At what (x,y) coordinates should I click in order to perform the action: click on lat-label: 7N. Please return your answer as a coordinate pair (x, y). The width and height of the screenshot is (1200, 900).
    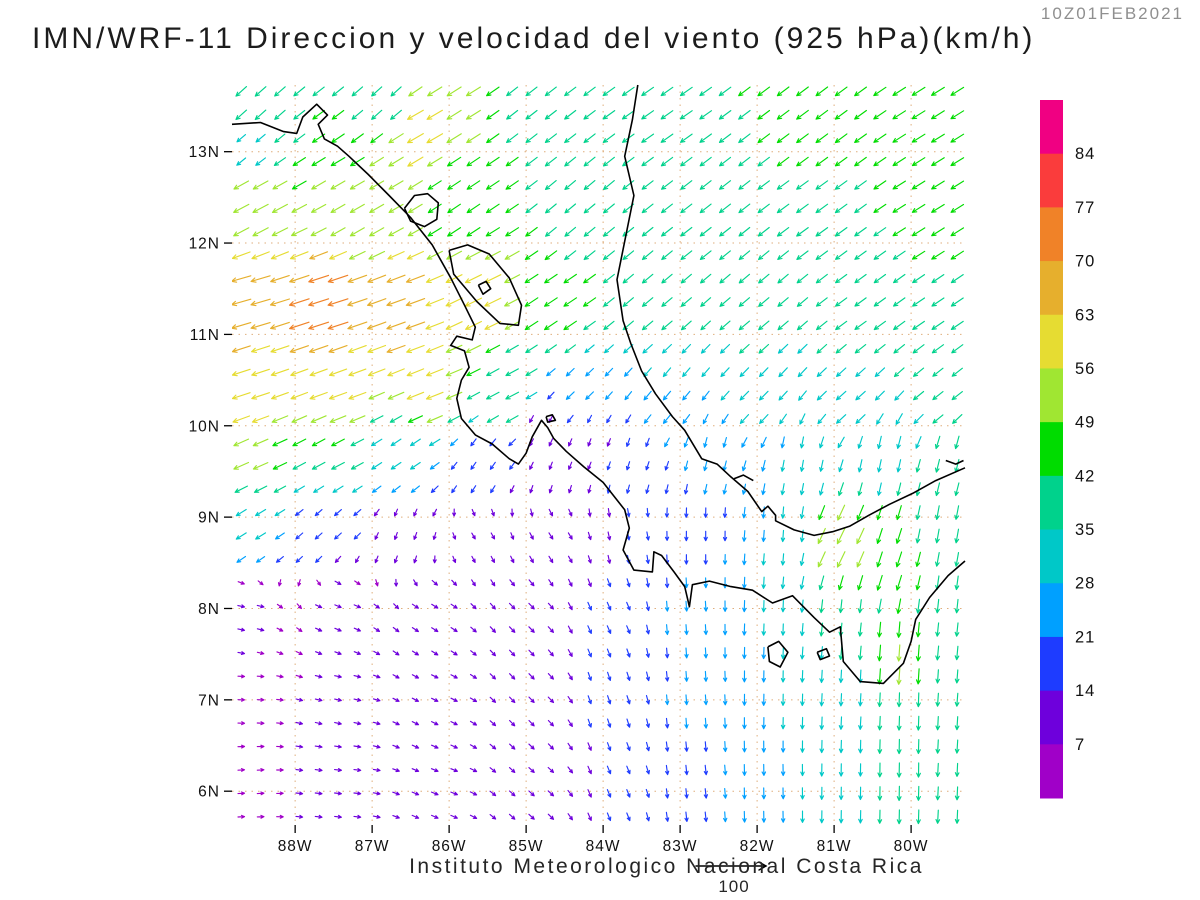
    Looking at the image, I should click on (209, 700).